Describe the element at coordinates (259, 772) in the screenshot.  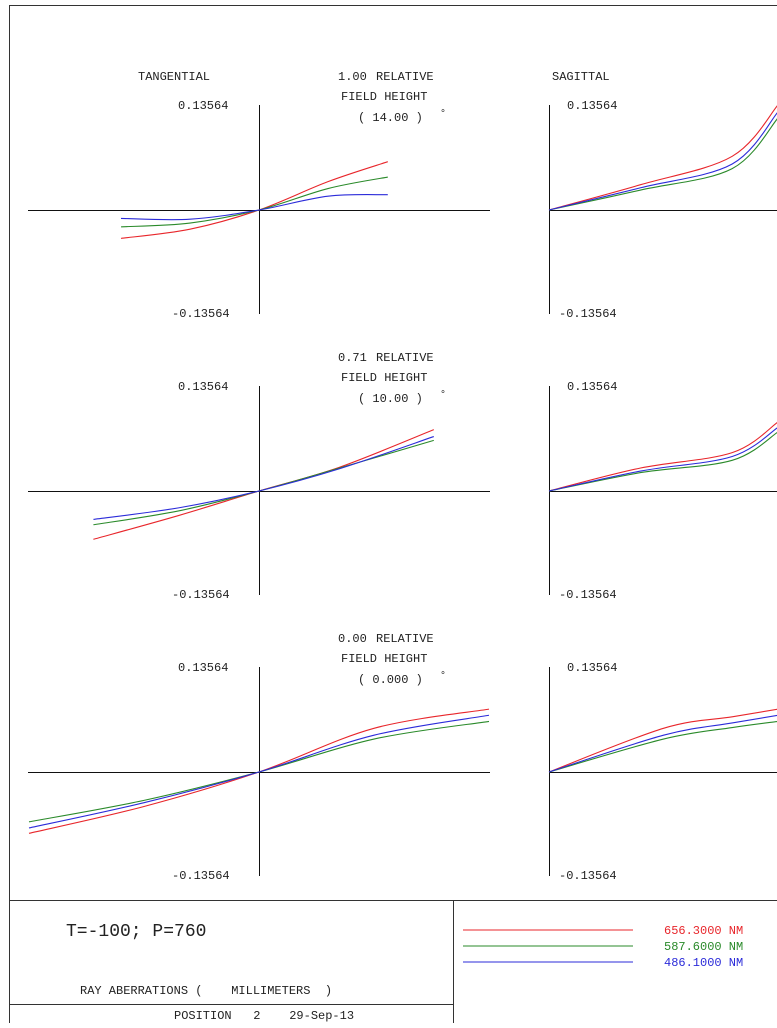
I see `panel-tangential-0.00: 0.13564 -0.13564` at that location.